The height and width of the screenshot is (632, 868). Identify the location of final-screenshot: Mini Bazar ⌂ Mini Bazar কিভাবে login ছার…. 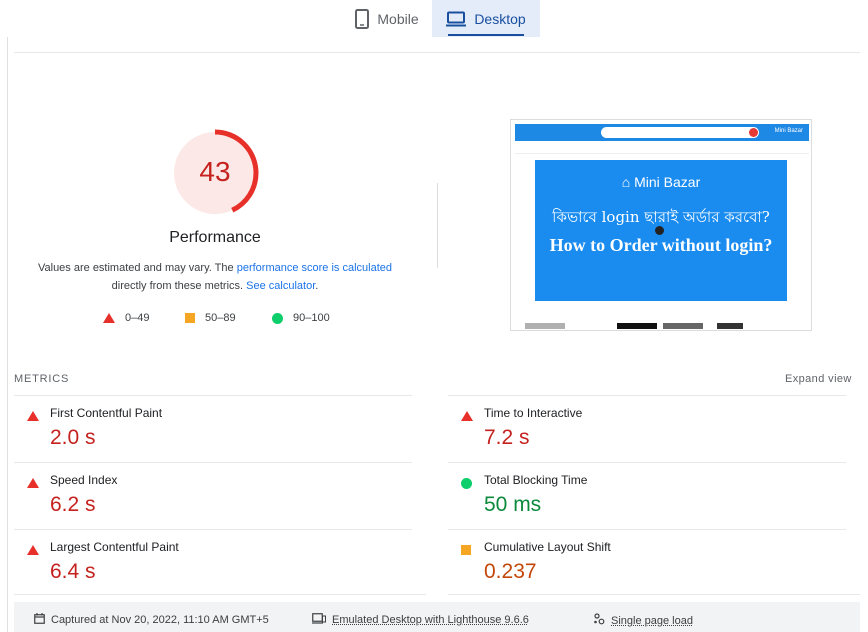
(661, 225).